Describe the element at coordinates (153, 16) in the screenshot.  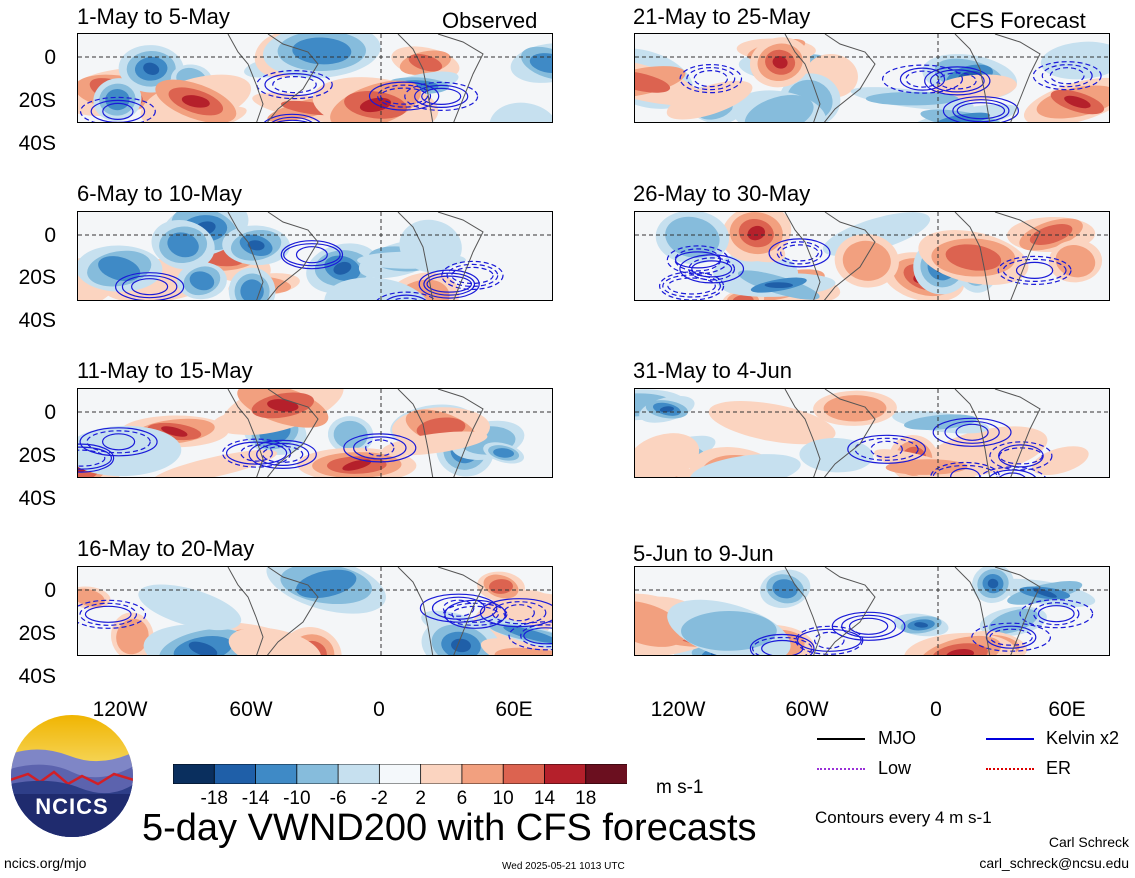
I see `panel-title-left-1: 1-May to 5-May` at that location.